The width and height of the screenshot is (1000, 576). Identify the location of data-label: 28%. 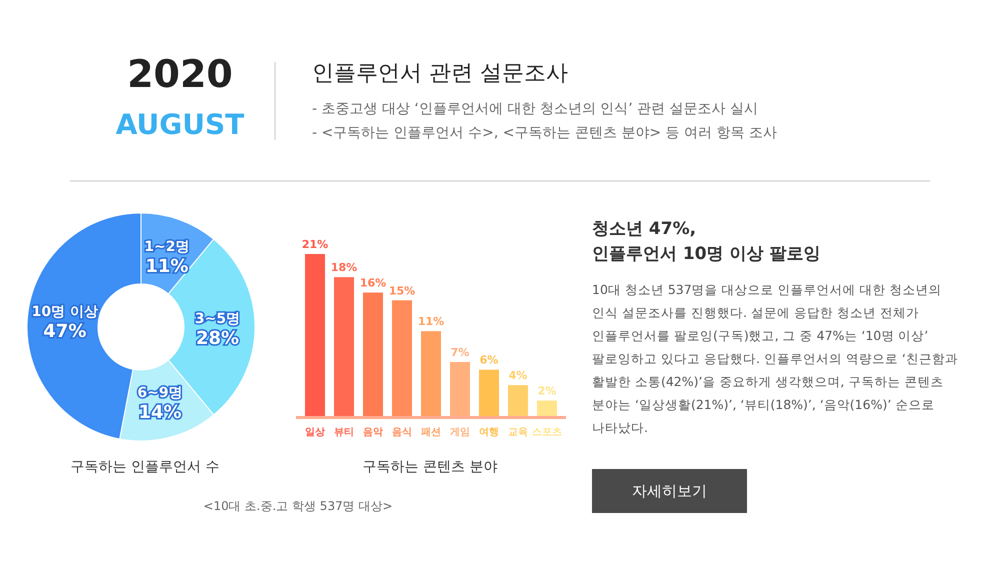
(218, 338).